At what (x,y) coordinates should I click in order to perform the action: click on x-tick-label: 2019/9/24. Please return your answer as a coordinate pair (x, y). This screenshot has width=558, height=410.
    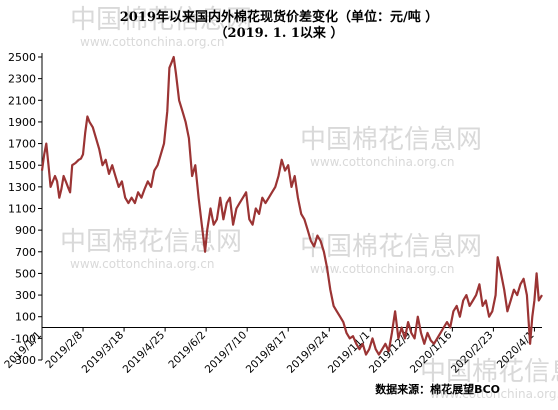
    Looking at the image, I should click on (308, 352).